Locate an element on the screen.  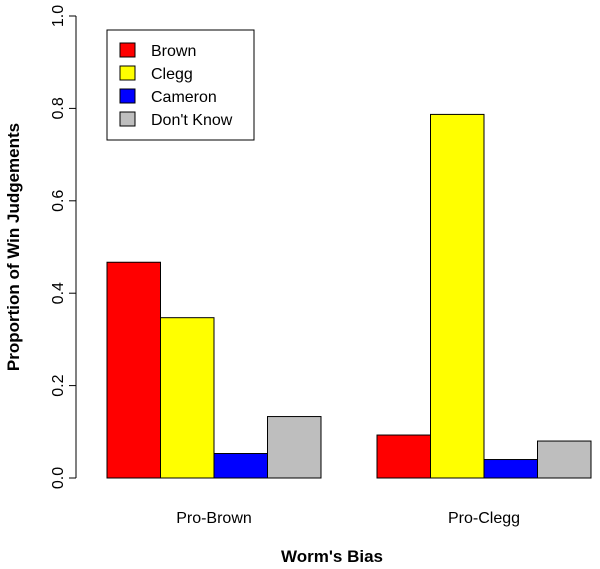
legend-swatch-cameron is located at coordinates (127, 96).